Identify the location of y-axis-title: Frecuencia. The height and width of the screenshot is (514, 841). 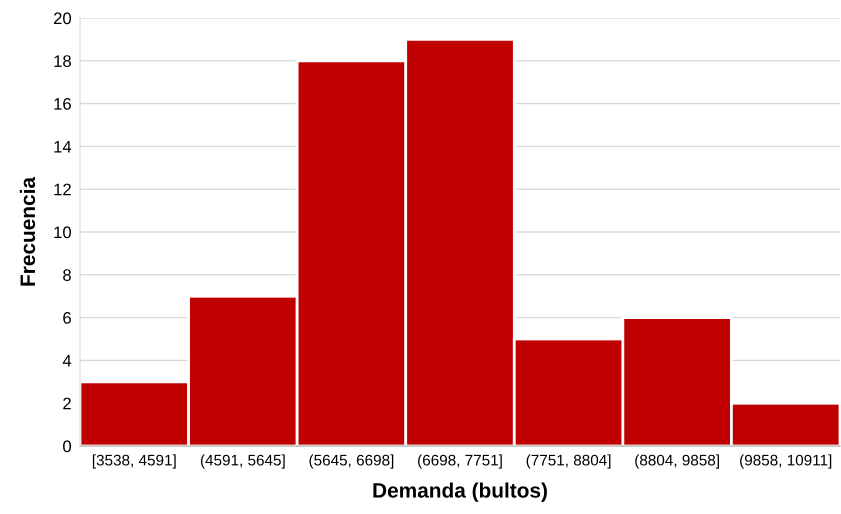
(28, 231).